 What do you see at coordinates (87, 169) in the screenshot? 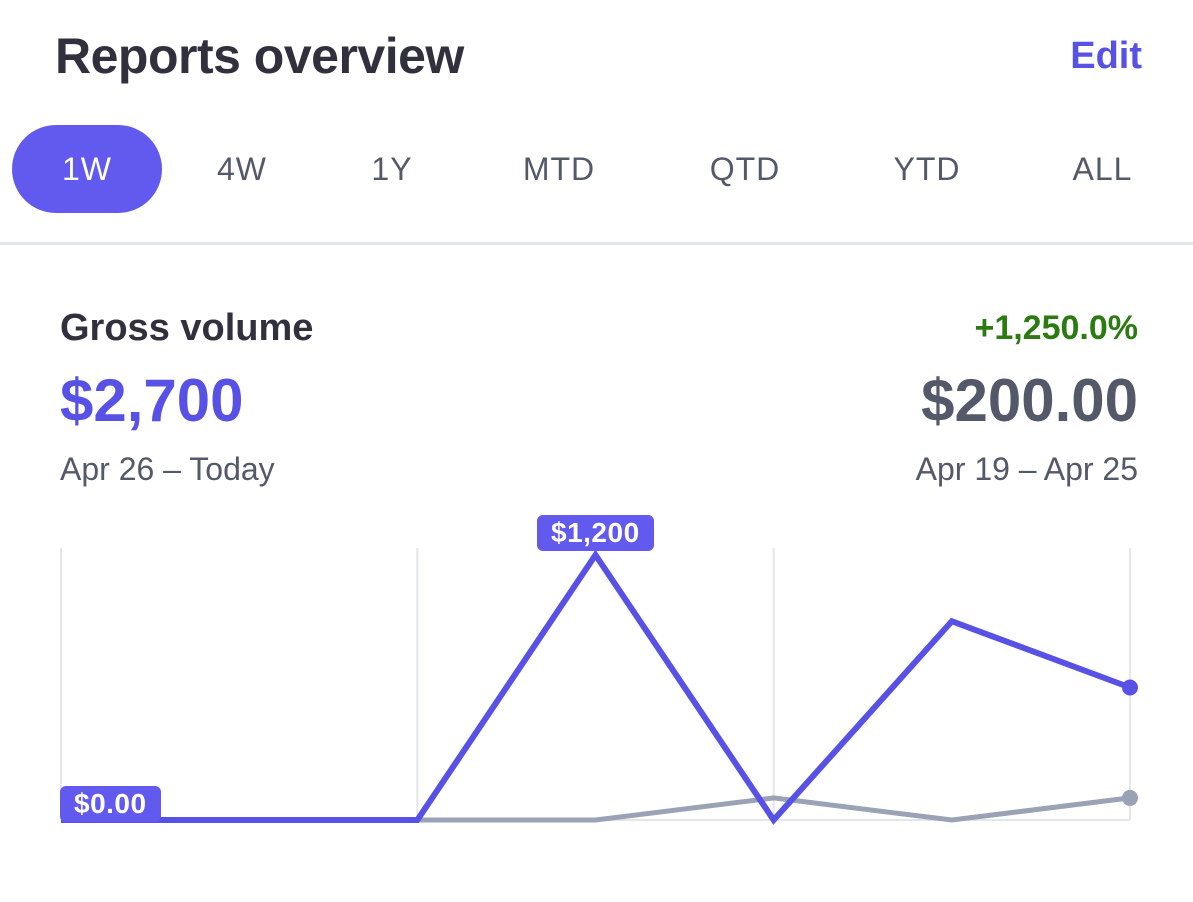
I see `tab-1w: 1W` at bounding box center [87, 169].